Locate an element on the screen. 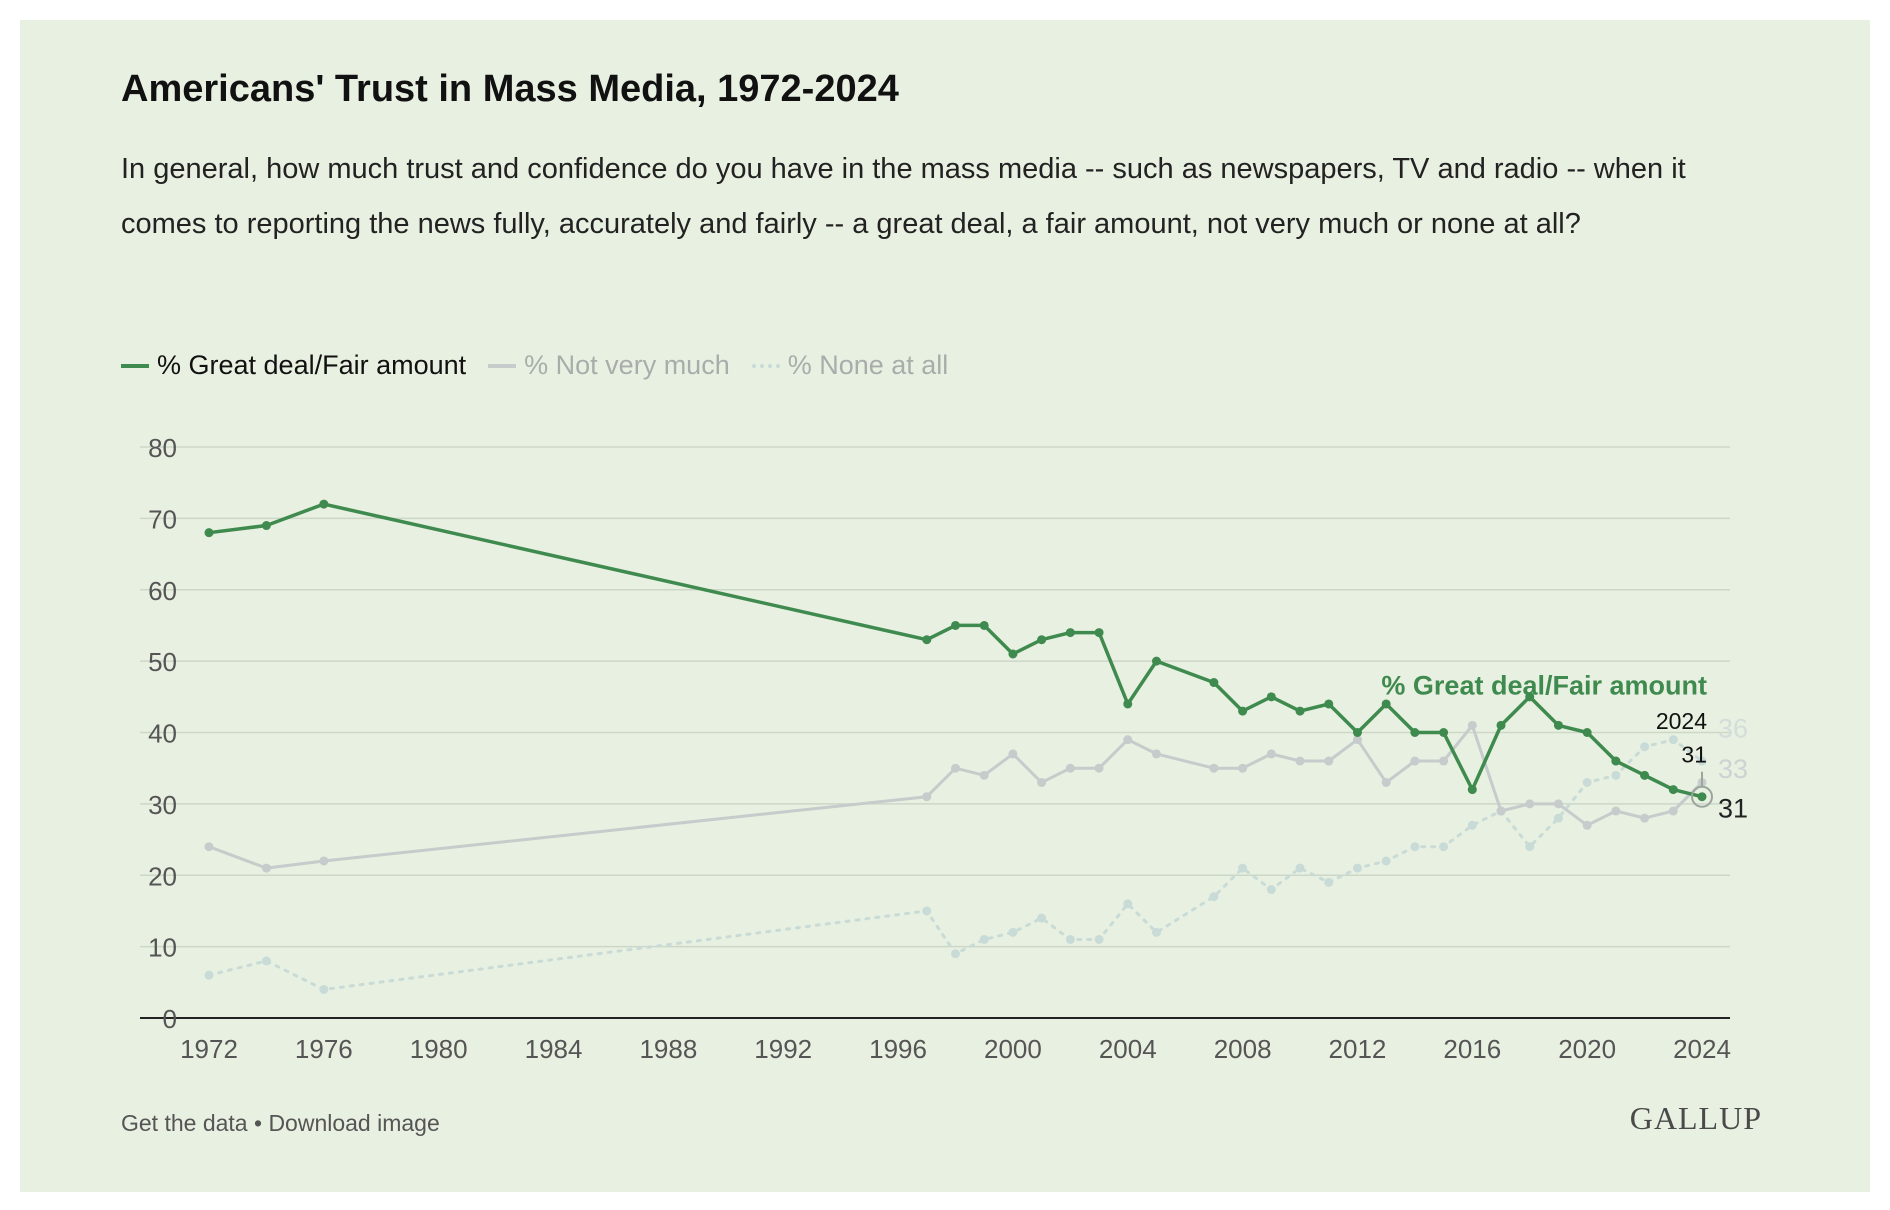  x-tick-label: 1996 is located at coordinates (898, 1049).